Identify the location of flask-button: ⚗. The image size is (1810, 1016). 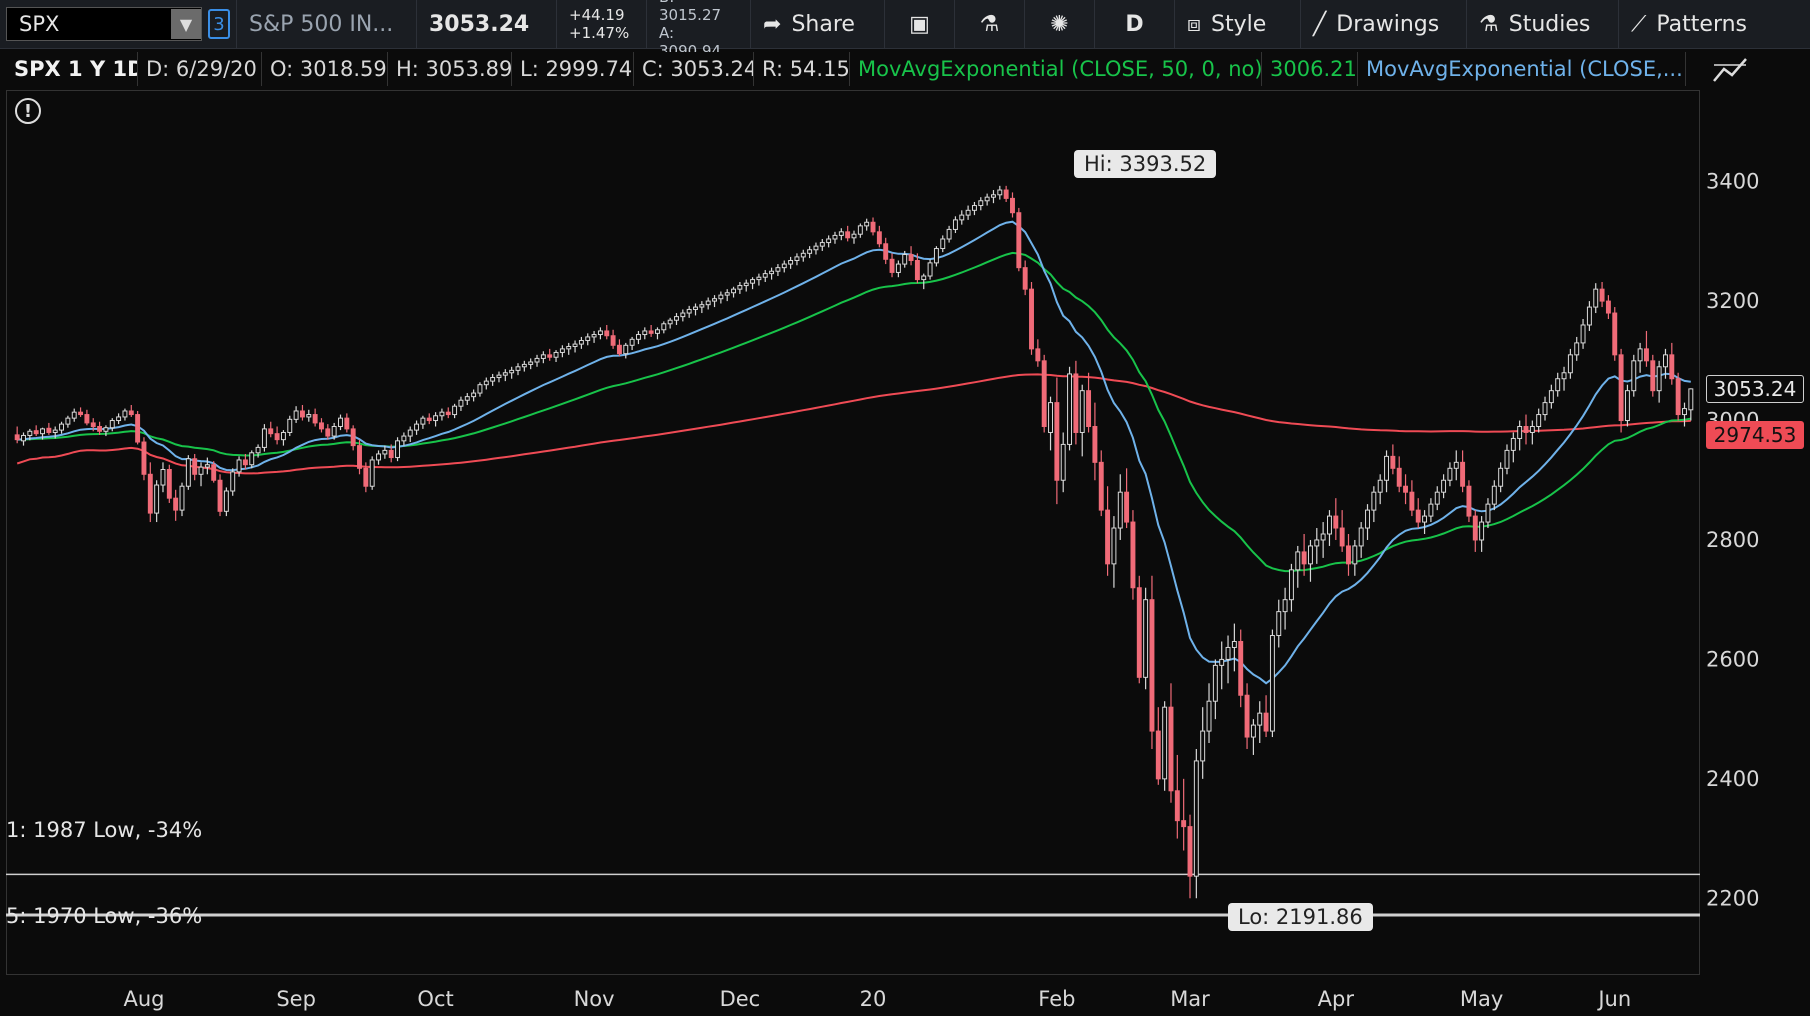
(990, 24).